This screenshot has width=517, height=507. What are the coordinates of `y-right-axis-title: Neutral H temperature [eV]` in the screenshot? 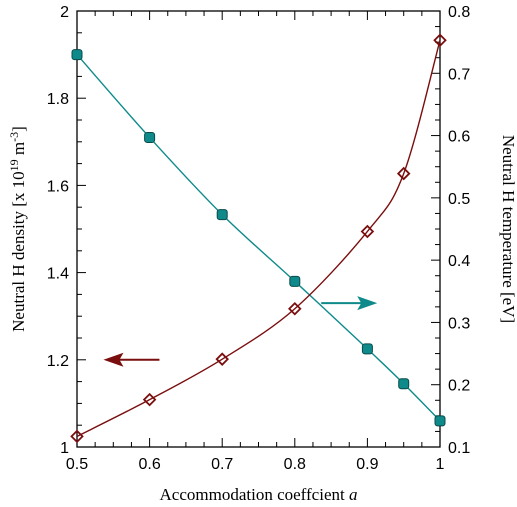 It's located at (508, 229).